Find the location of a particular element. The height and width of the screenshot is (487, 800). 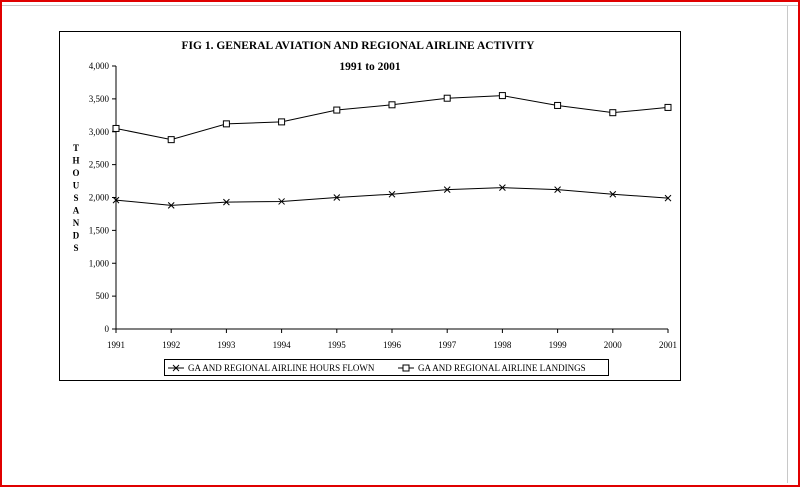

y-axis-label-letter: A is located at coordinates (76, 211).